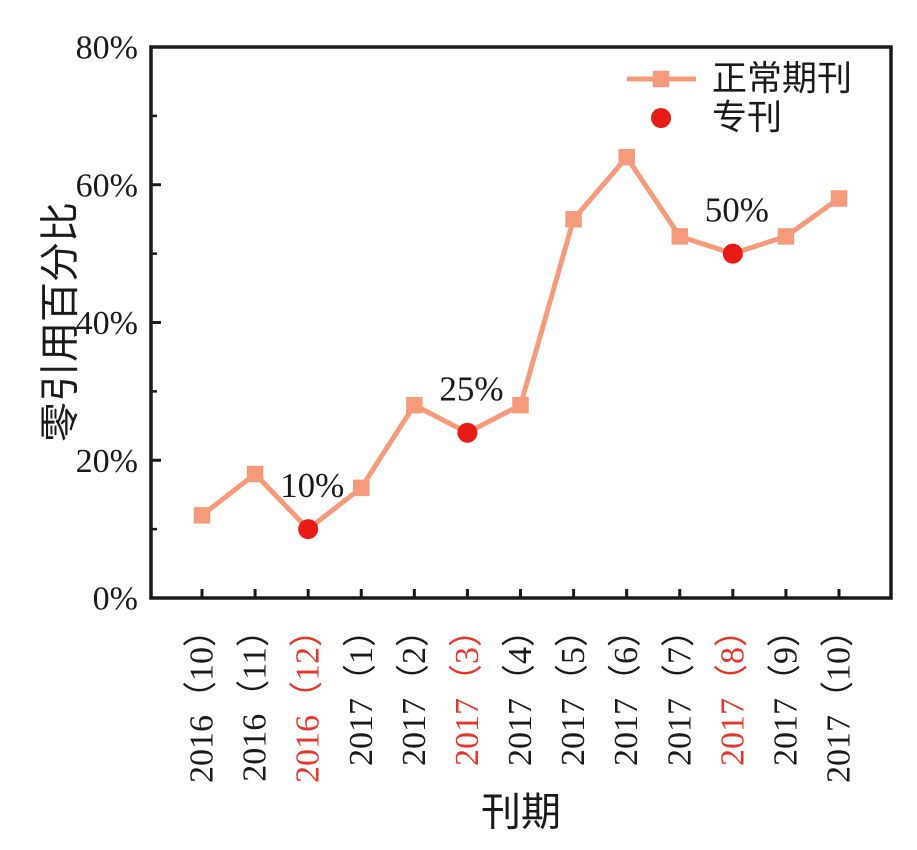 This screenshot has height=850, width=917. I want to click on y-tick-label-80: 80%, so click(107, 48).